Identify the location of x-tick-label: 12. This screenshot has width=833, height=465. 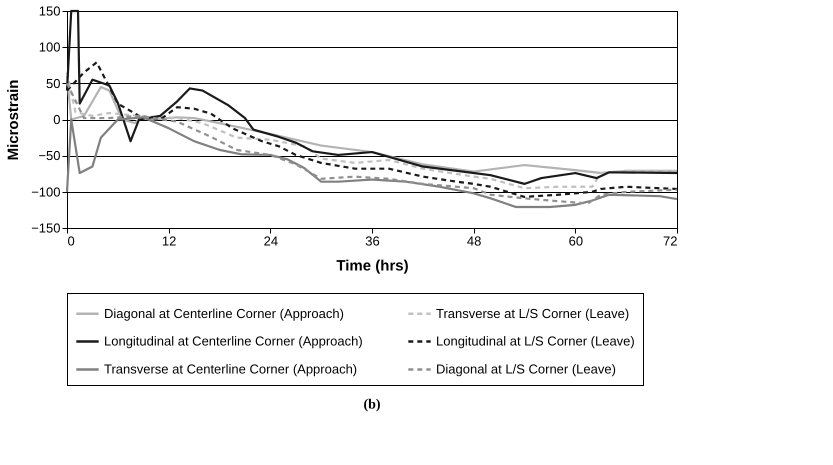
(169, 241).